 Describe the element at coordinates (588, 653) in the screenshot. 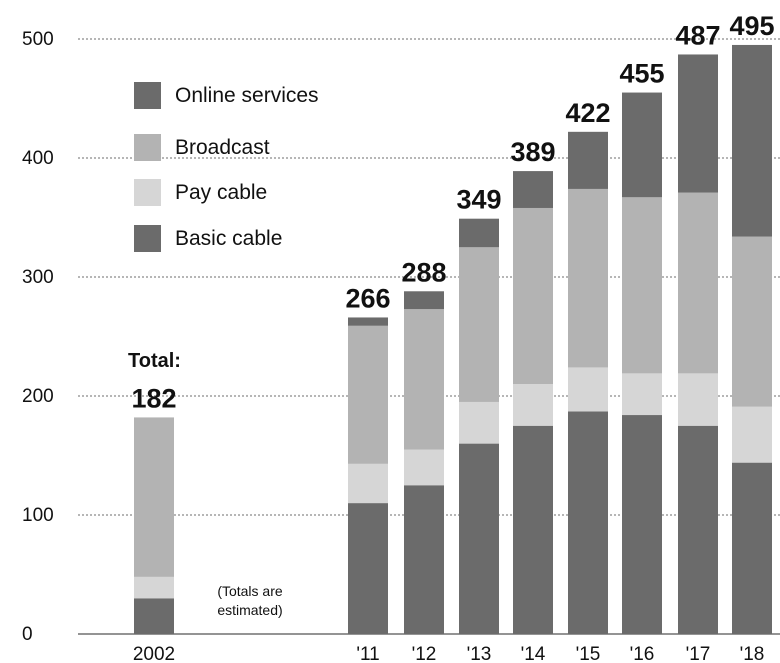

I see `x-tick-label: '15` at that location.